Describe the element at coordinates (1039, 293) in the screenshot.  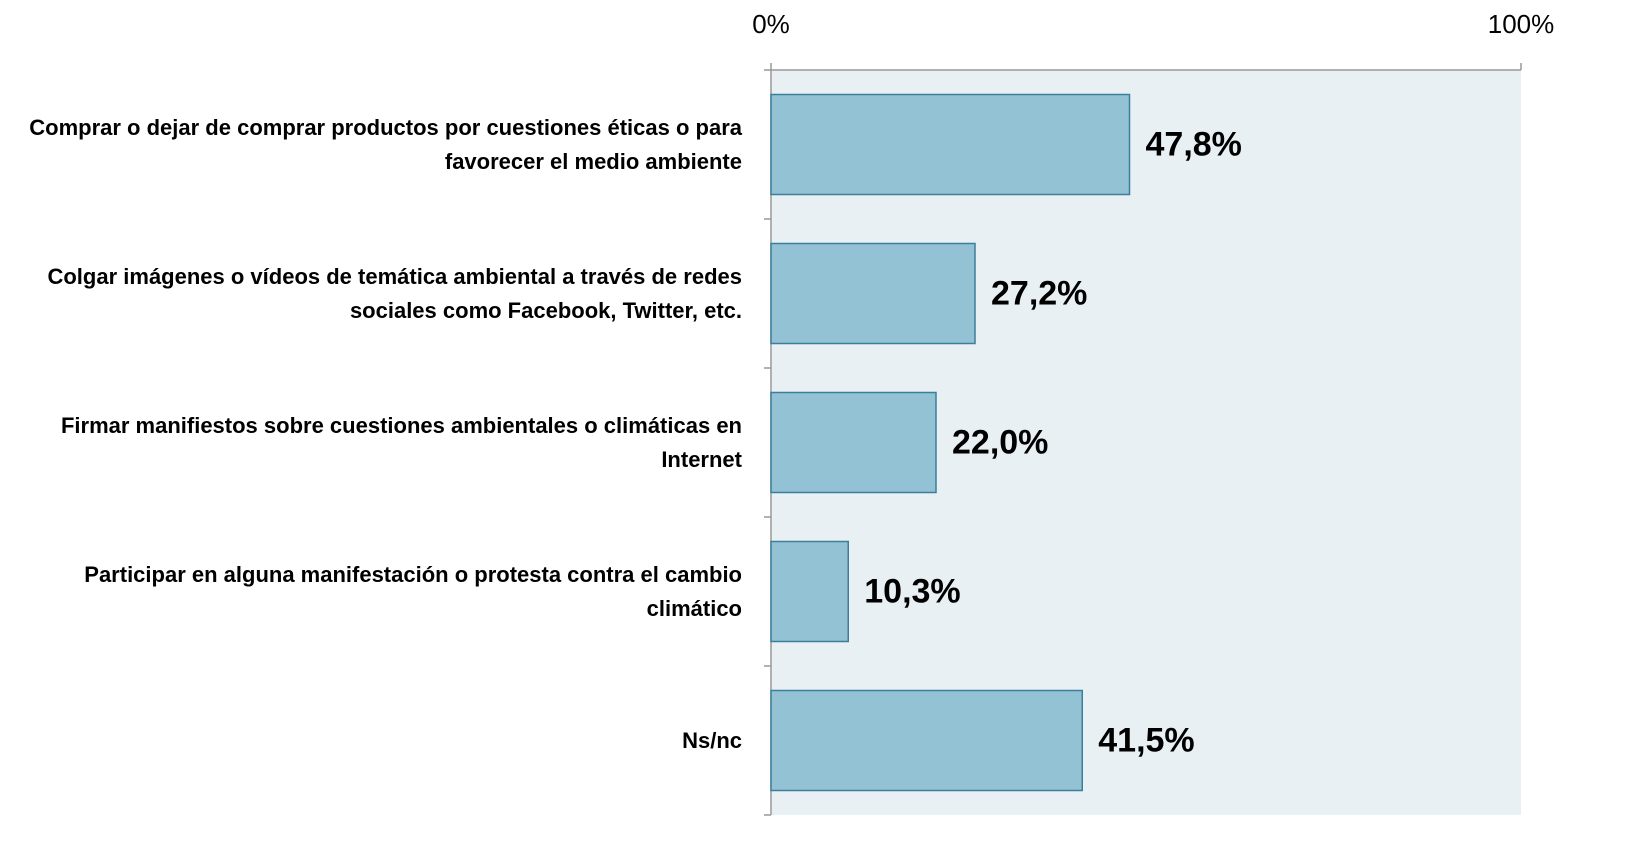
I see `value-label: 27,2%` at that location.